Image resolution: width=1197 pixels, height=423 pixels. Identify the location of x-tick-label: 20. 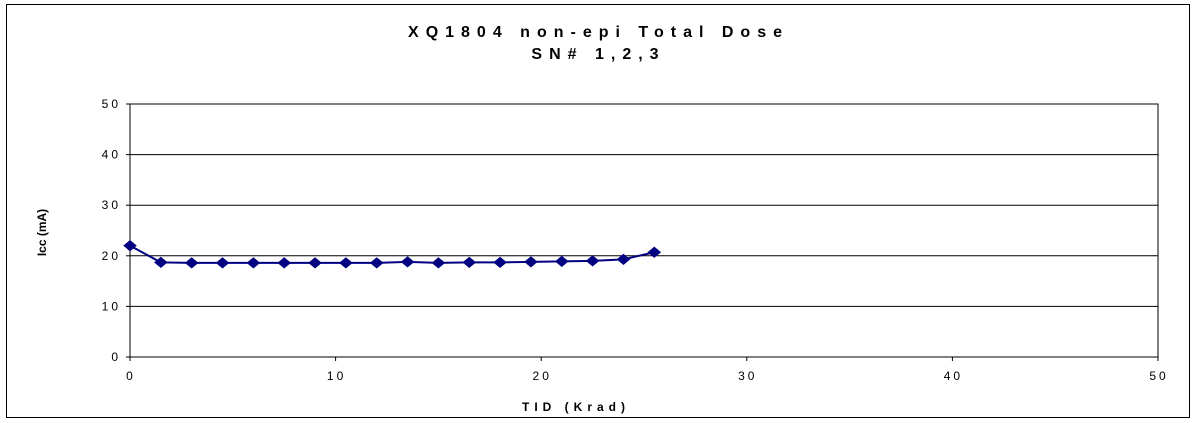
(542, 376).